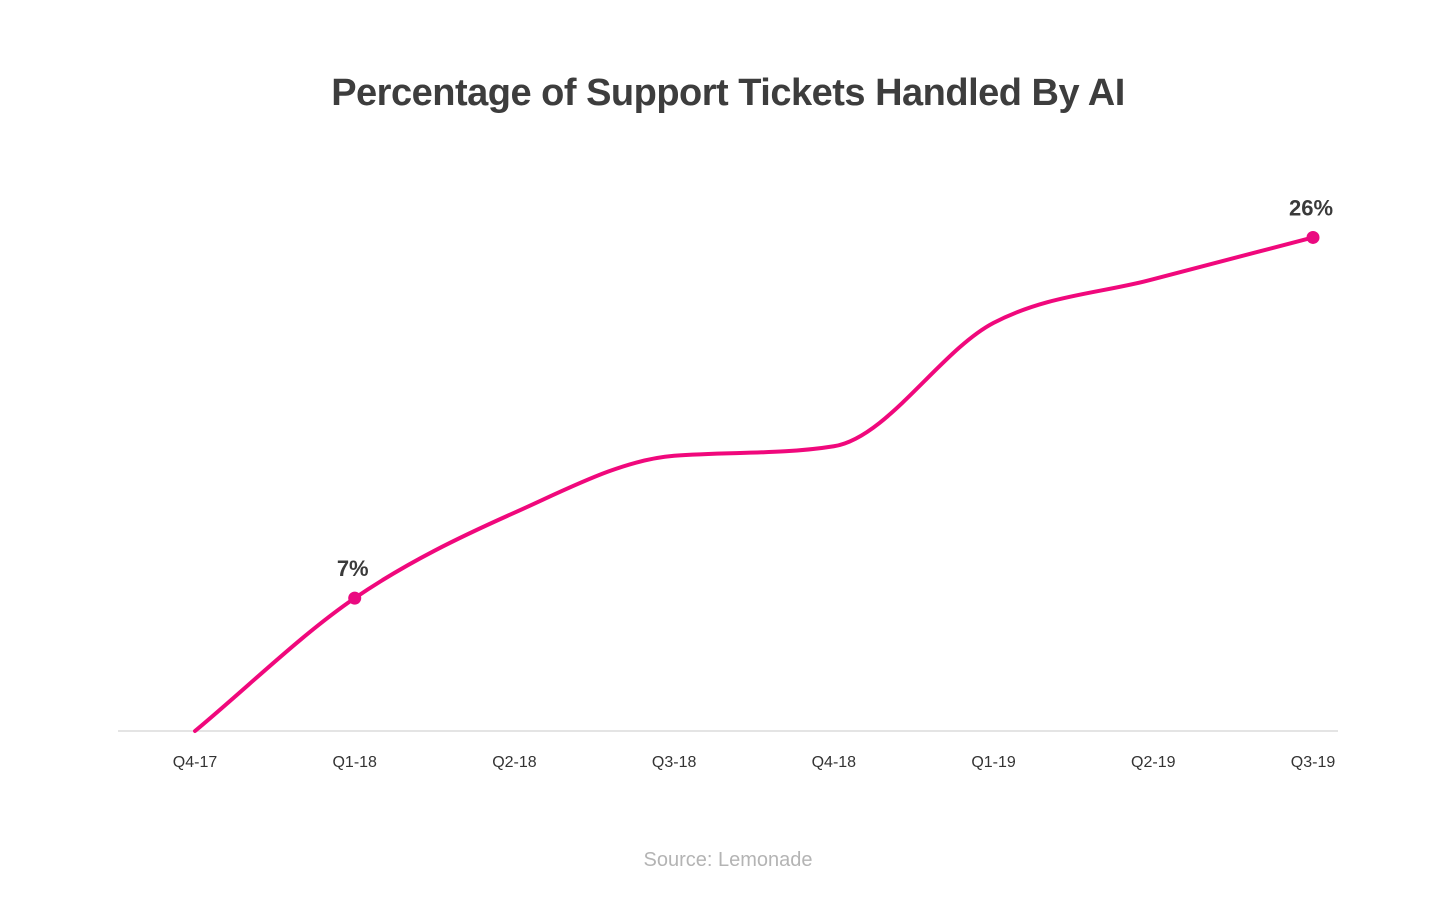  Describe the element at coordinates (993, 762) in the screenshot. I see `x-tick-label: Q1-19` at that location.